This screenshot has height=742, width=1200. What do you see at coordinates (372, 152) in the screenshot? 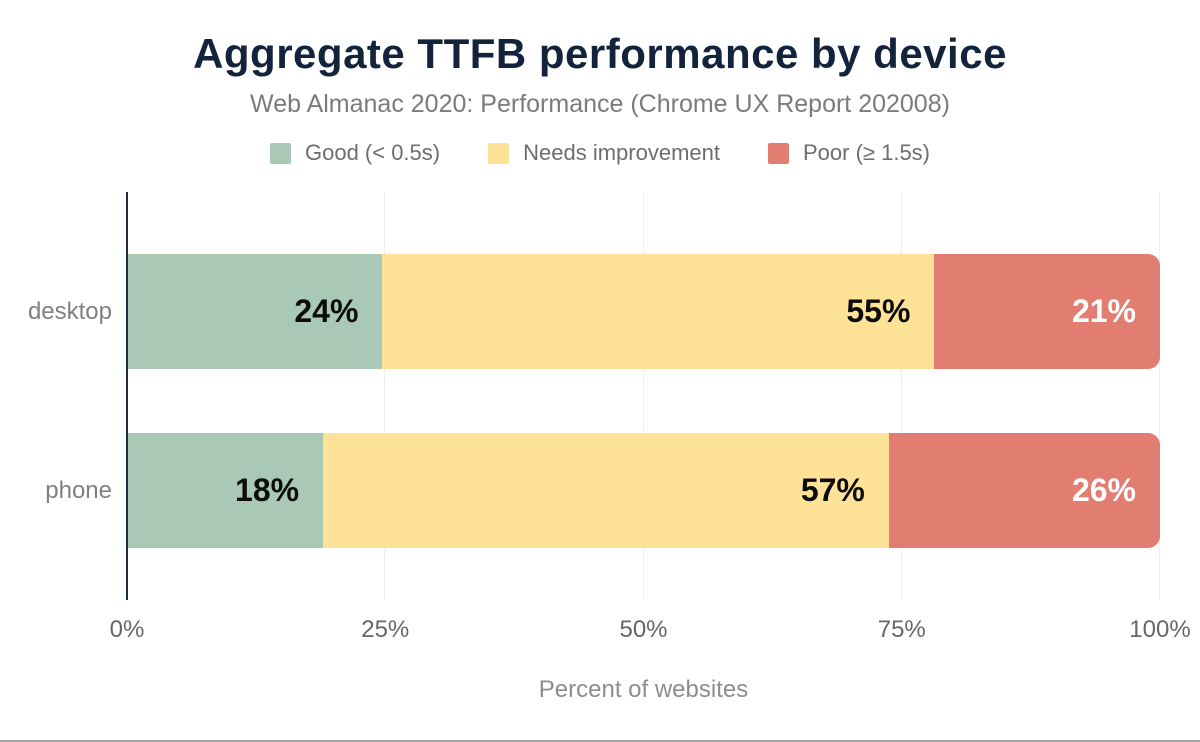
I see `legend-label: Good (< 0.5s)` at bounding box center [372, 152].